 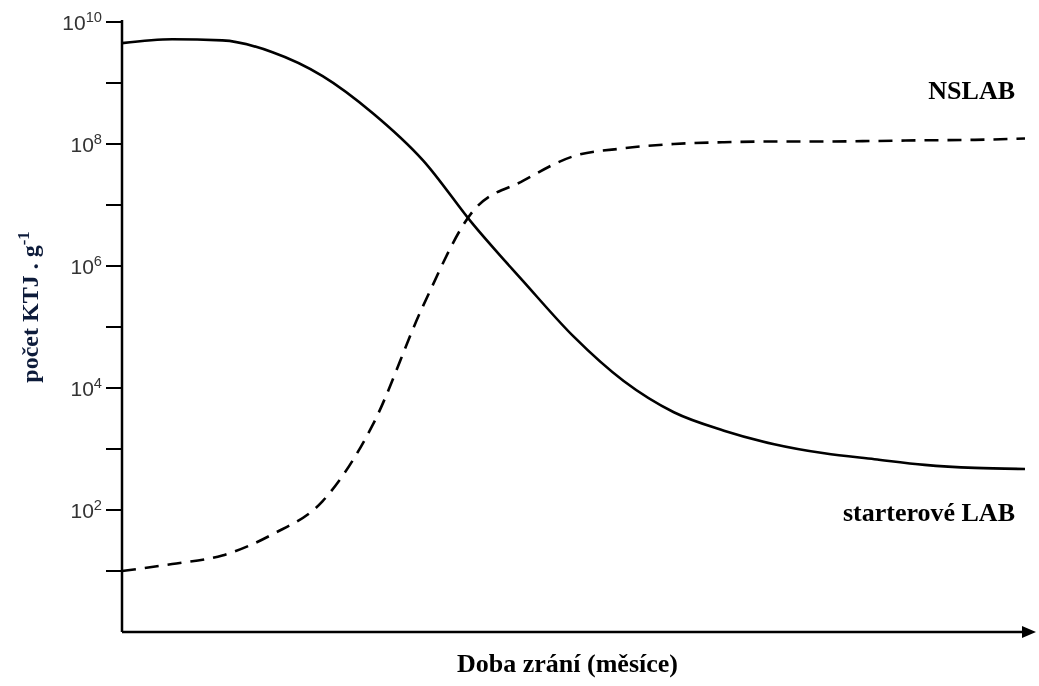 I want to click on y-tick-label: 10$^{2}$, so click(x=86, y=509).